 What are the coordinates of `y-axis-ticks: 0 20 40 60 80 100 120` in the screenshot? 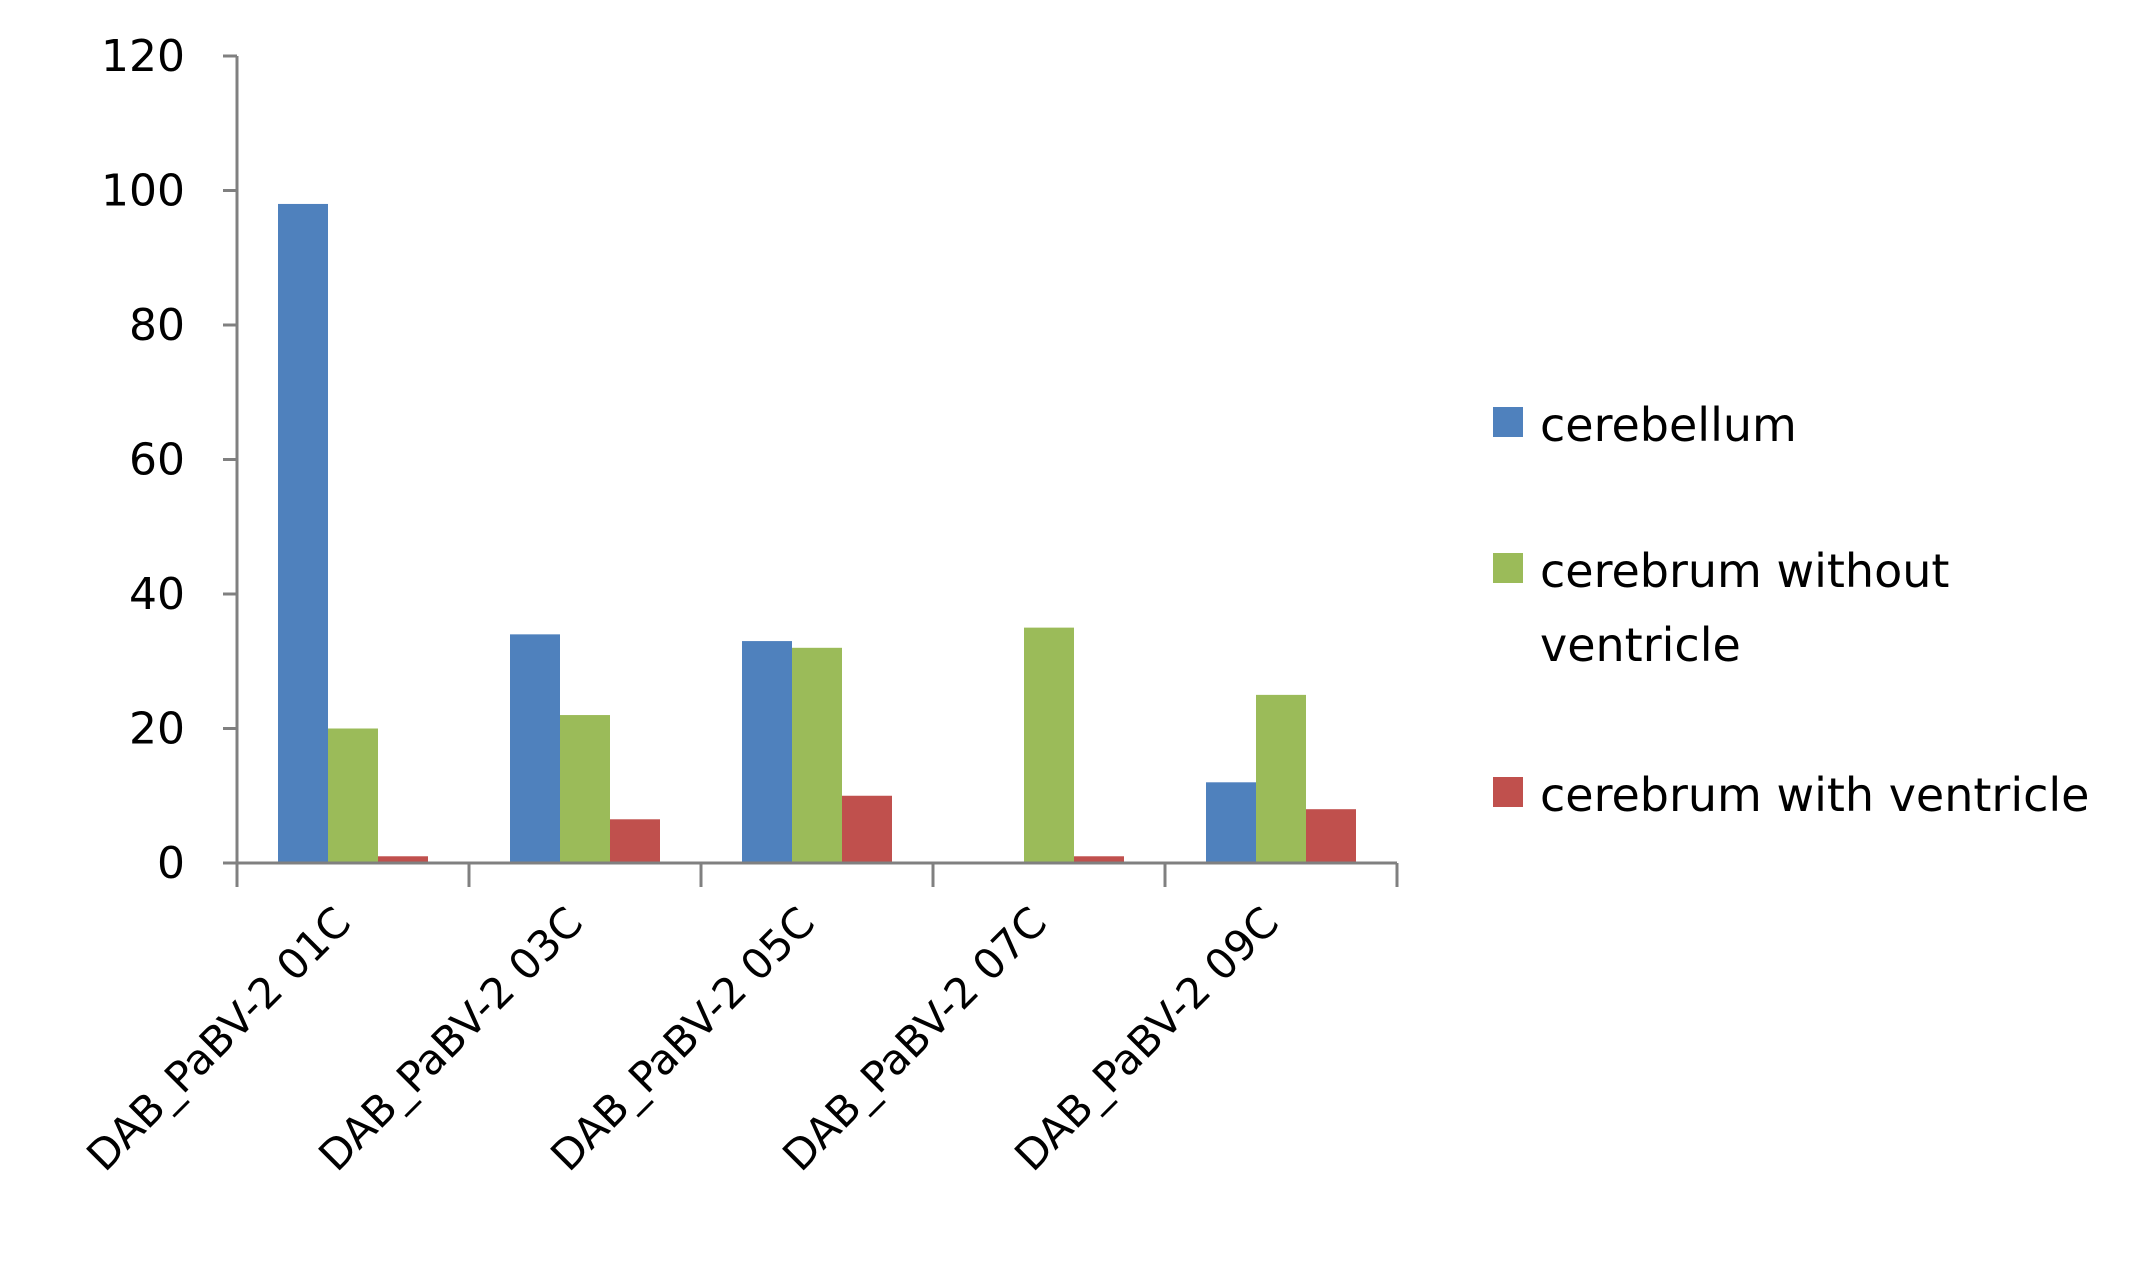 It's located at (169, 460).